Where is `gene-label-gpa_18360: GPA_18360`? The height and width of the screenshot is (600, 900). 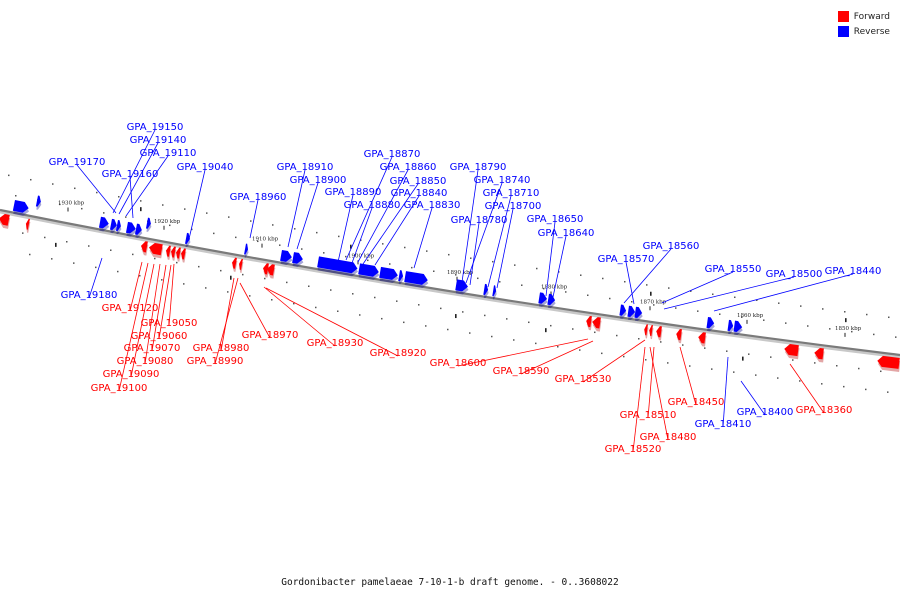
gene-label-gpa_18360: GPA_18360 is located at coordinates (824, 410).